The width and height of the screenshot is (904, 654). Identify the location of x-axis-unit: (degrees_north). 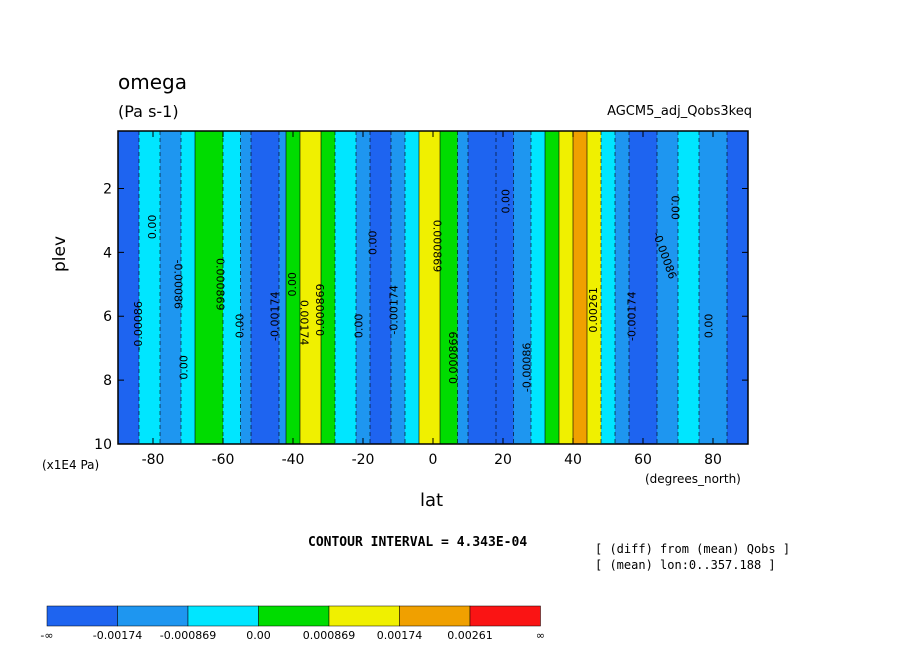
(693, 479).